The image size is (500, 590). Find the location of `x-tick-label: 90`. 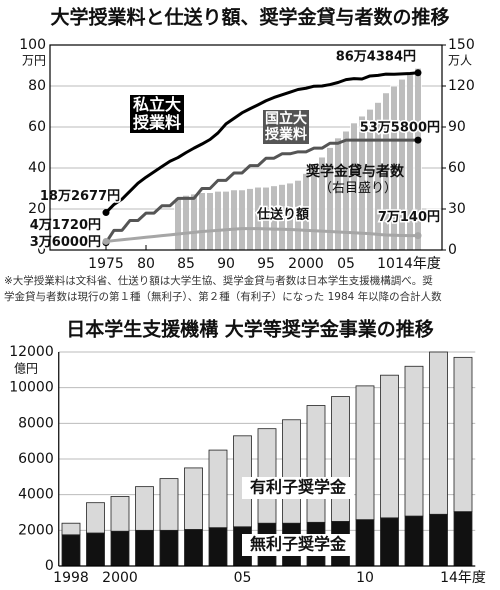

x-tick-label: 90 is located at coordinates (226, 264).